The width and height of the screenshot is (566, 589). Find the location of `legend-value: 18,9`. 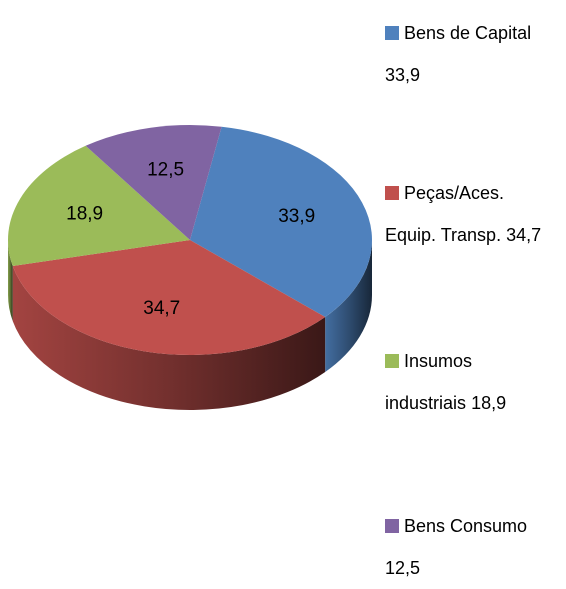

legend-value: 18,9 is located at coordinates (489, 403).